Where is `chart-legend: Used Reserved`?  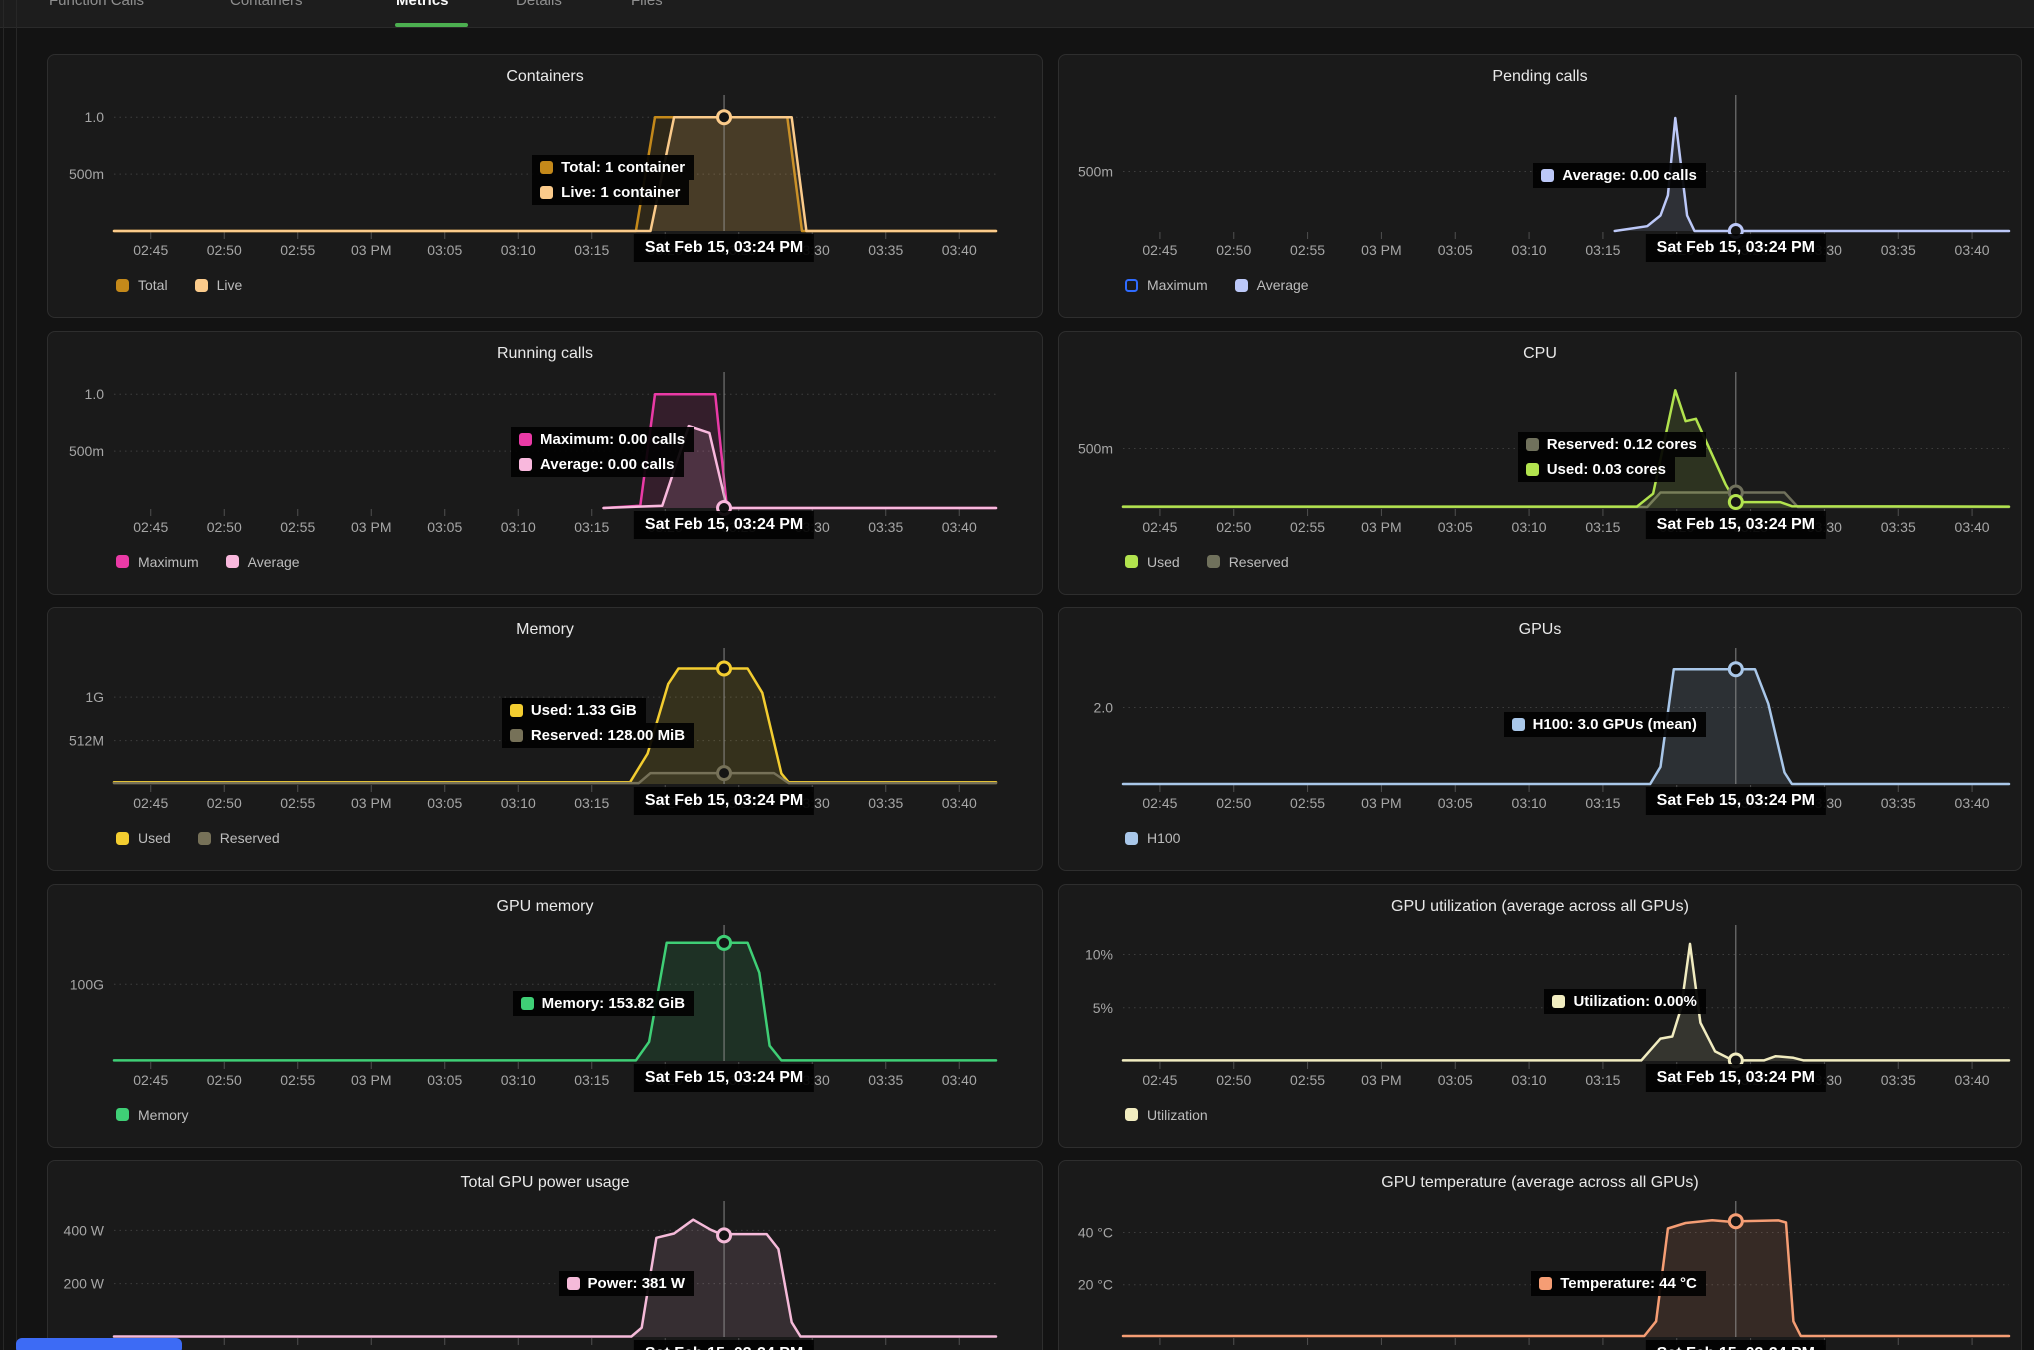
chart-legend: Used Reserved is located at coordinates (198, 838).